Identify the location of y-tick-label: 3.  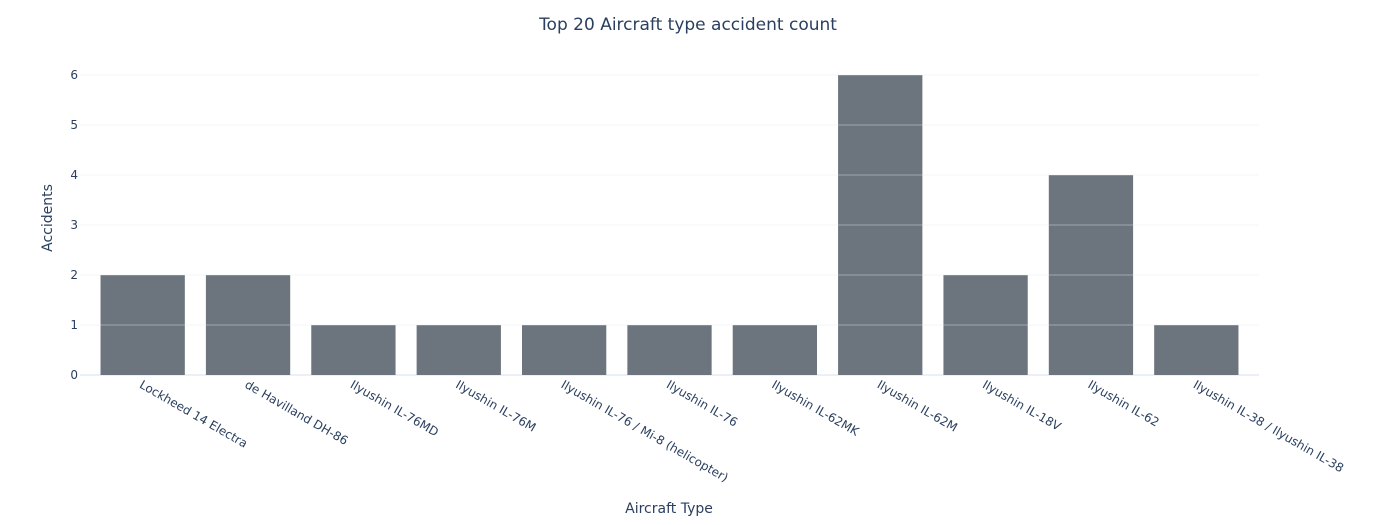
(74, 225).